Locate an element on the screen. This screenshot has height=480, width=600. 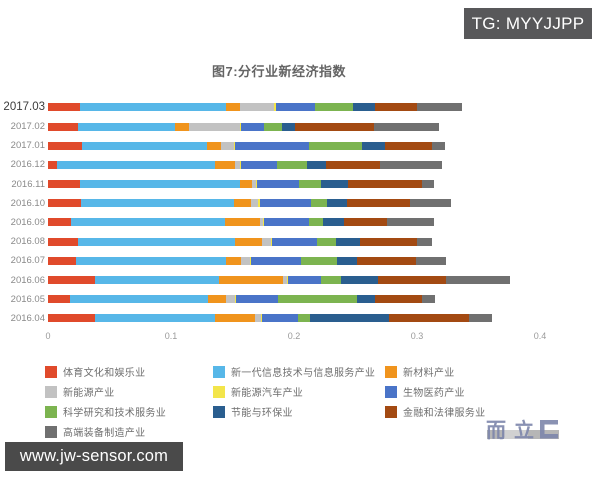
y-axis-label: 2017.01 is located at coordinates (27, 146).